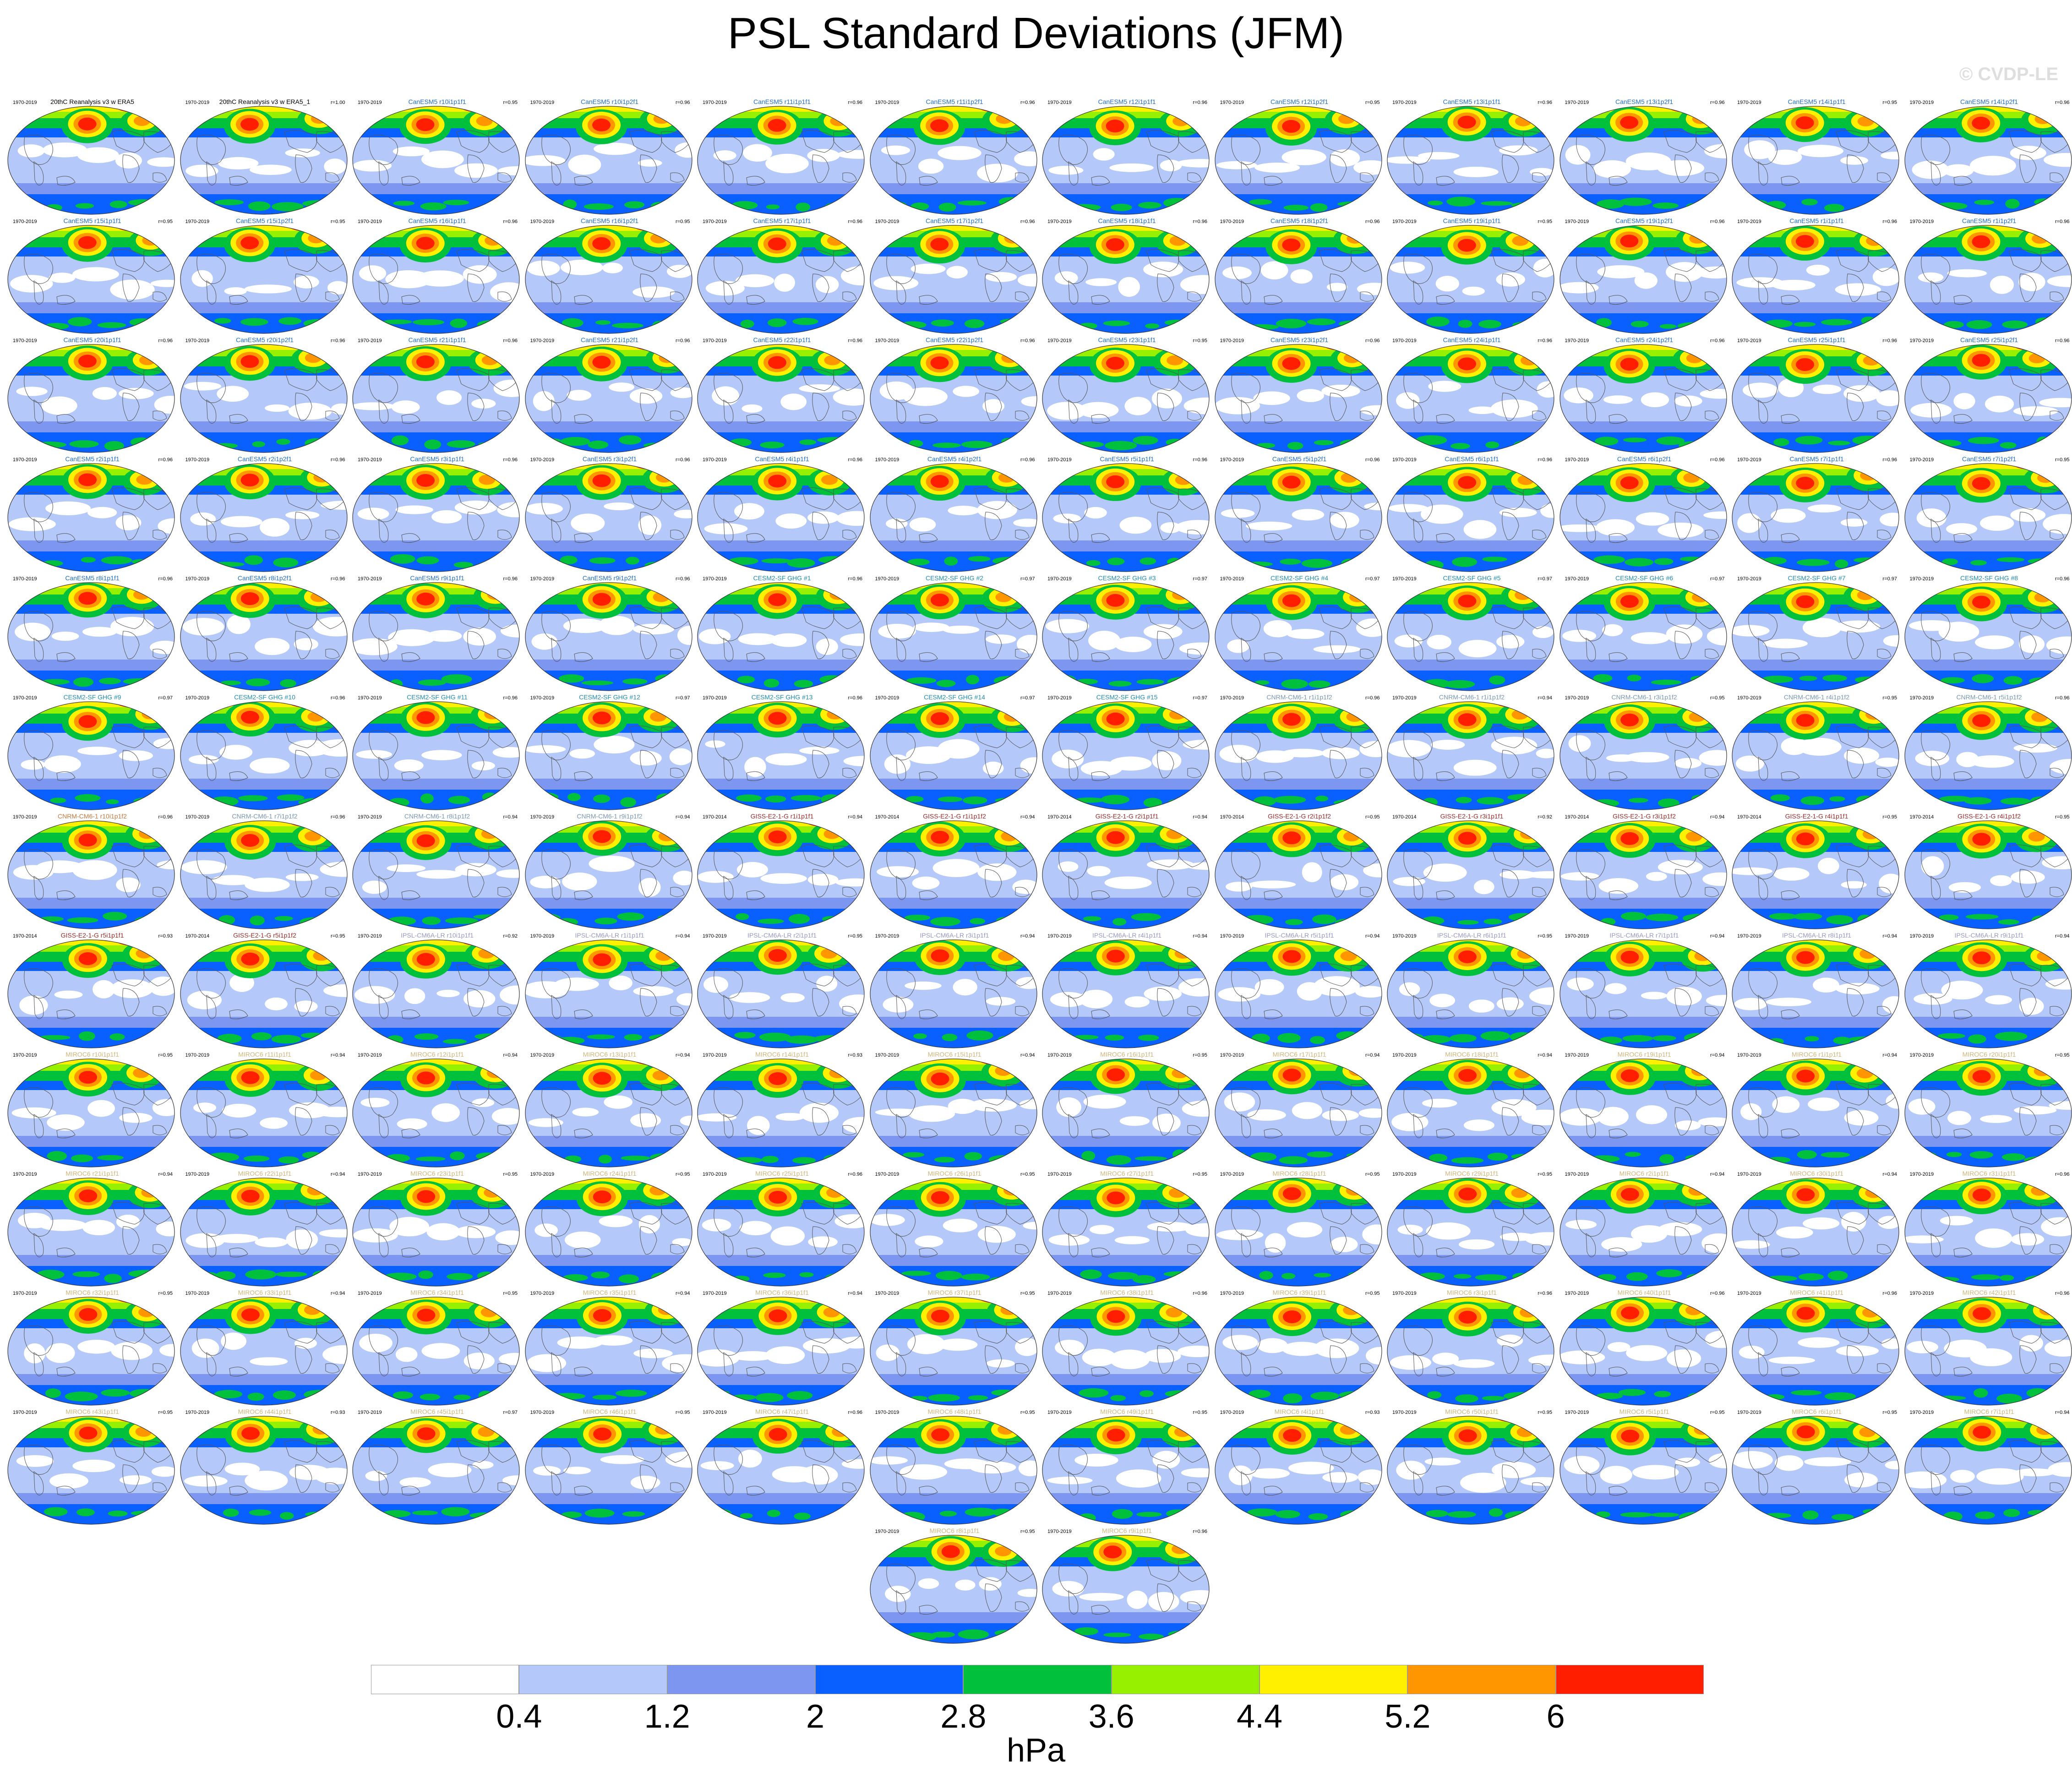 This screenshot has height=1778, width=2072. Describe the element at coordinates (1472, 101) in the screenshot. I see `panel-title: CanESM5 r13i1p1f1` at that location.